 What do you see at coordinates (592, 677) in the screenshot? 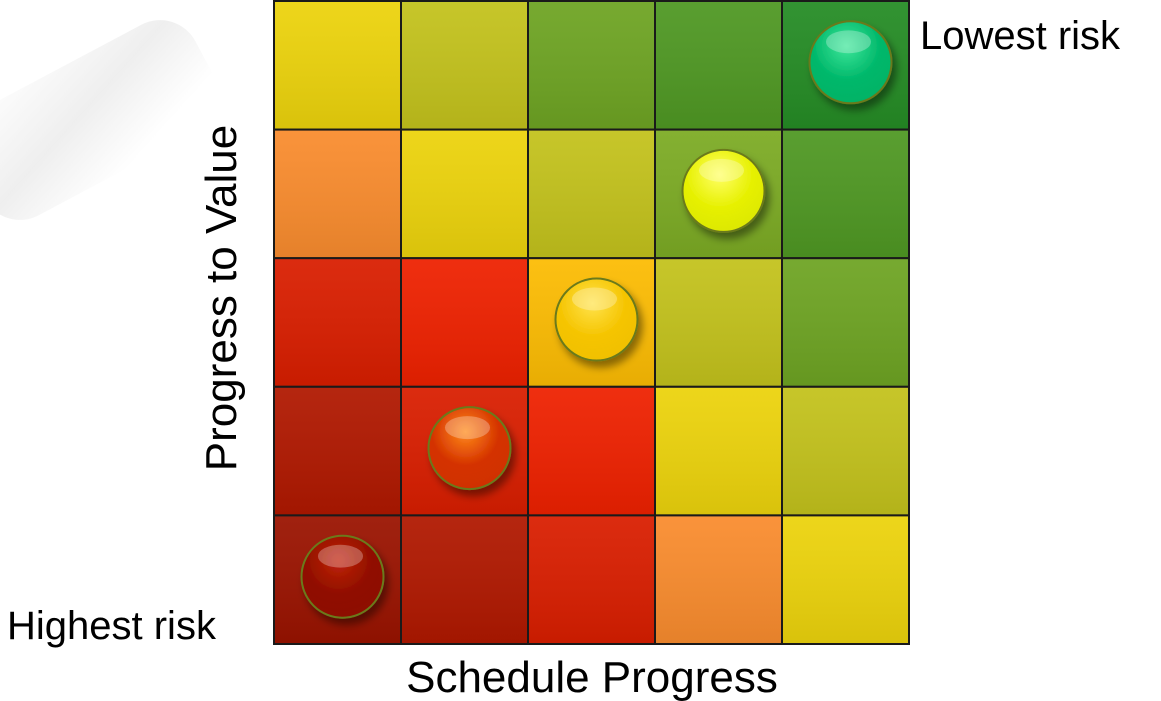
I see `x-axis-label: Schedule Progress` at bounding box center [592, 677].